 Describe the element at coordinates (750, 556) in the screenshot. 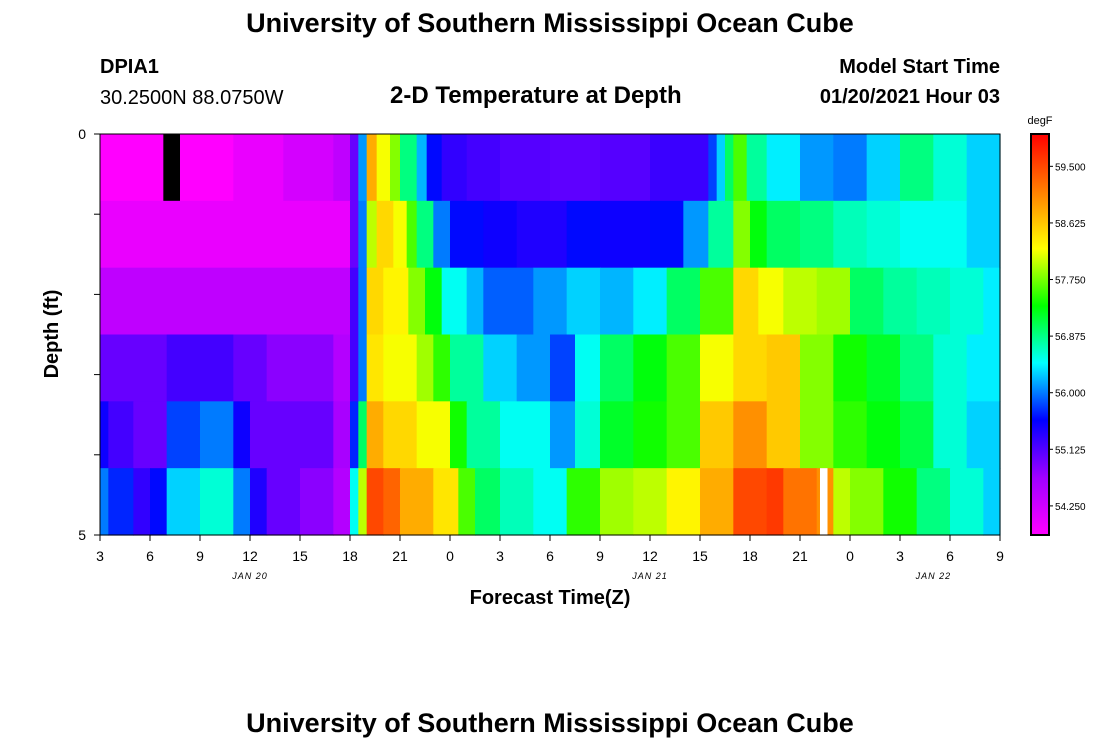

I see `x-tick-label: 18` at that location.